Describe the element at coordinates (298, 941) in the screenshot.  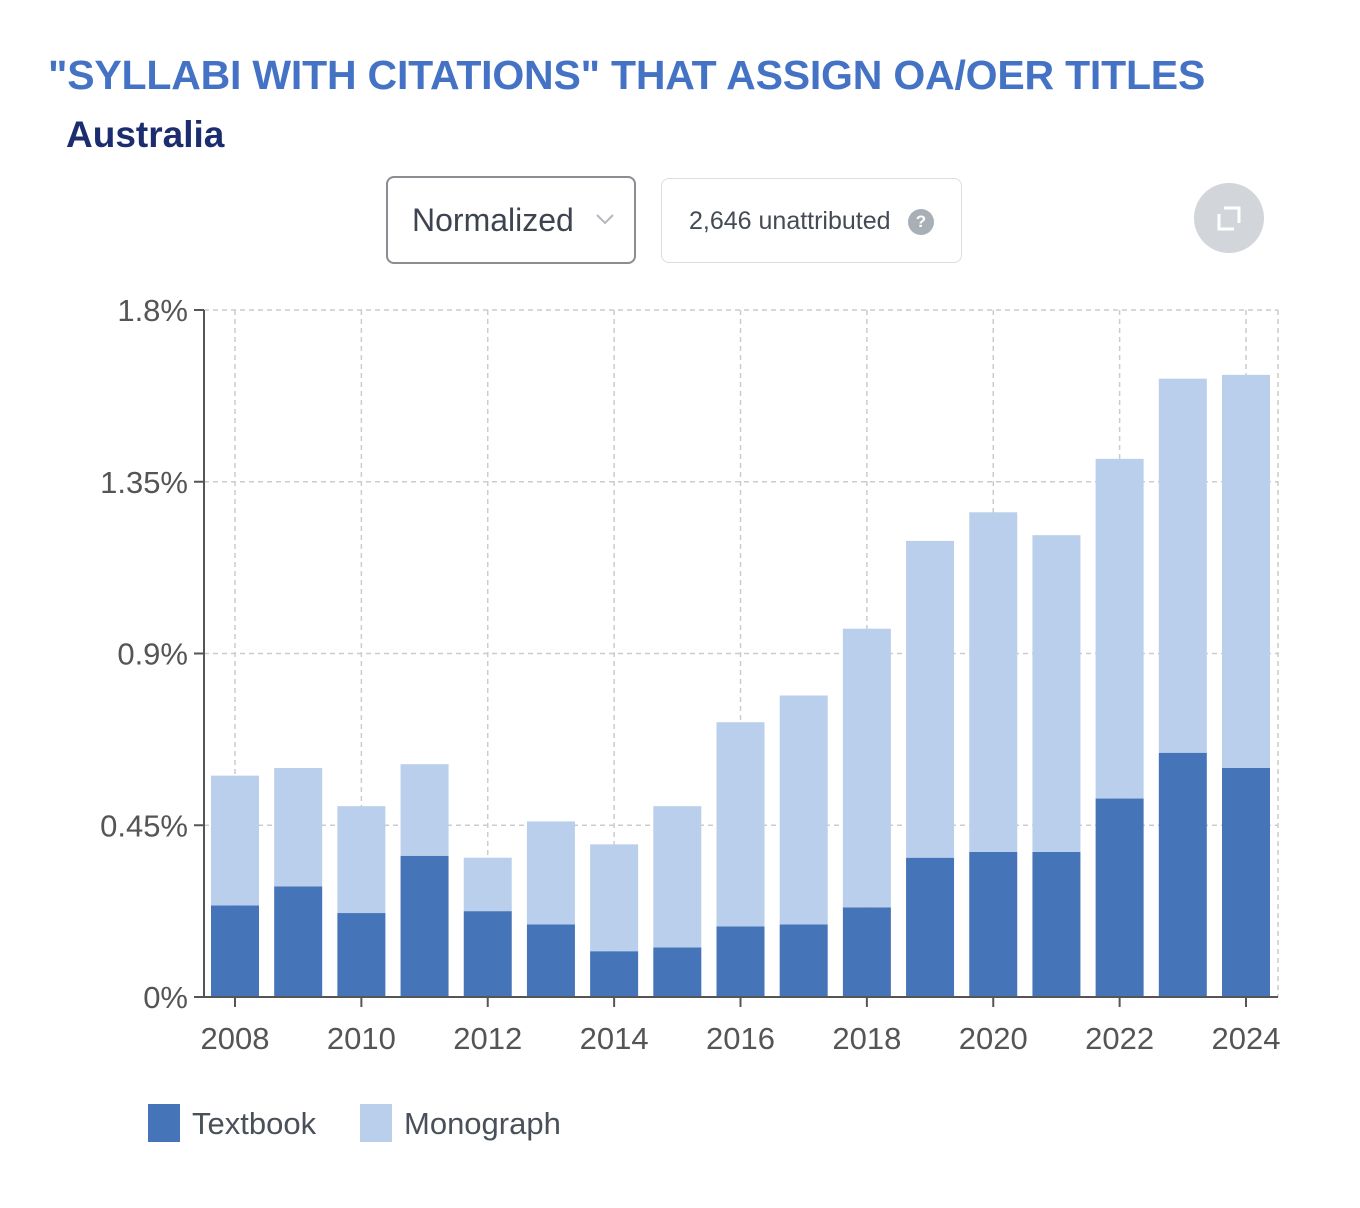
I see `bar-textbook-2009` at that location.